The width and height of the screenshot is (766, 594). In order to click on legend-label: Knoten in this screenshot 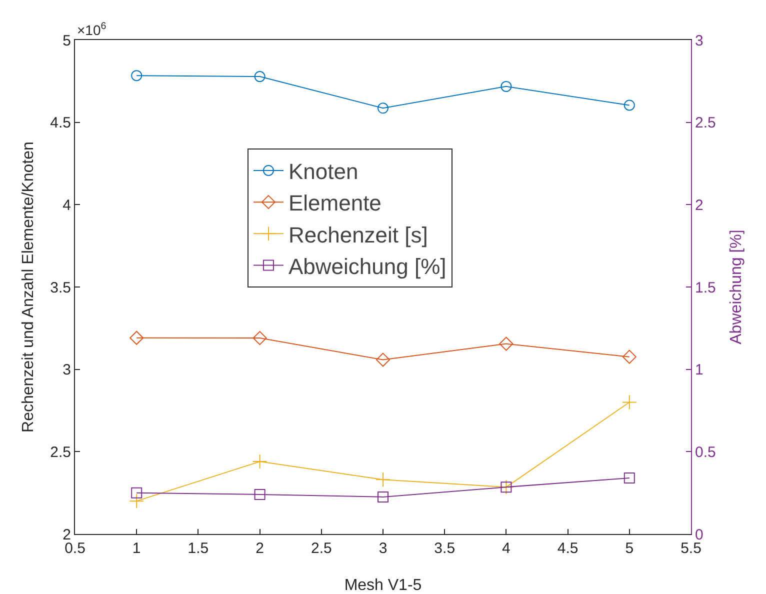, I will do `click(323, 171)`.